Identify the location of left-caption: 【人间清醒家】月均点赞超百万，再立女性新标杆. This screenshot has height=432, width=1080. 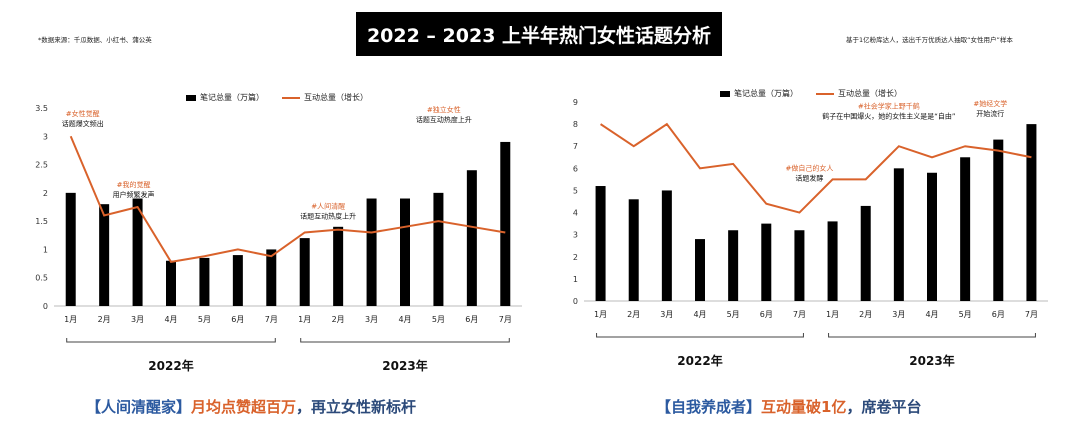
(251, 406).